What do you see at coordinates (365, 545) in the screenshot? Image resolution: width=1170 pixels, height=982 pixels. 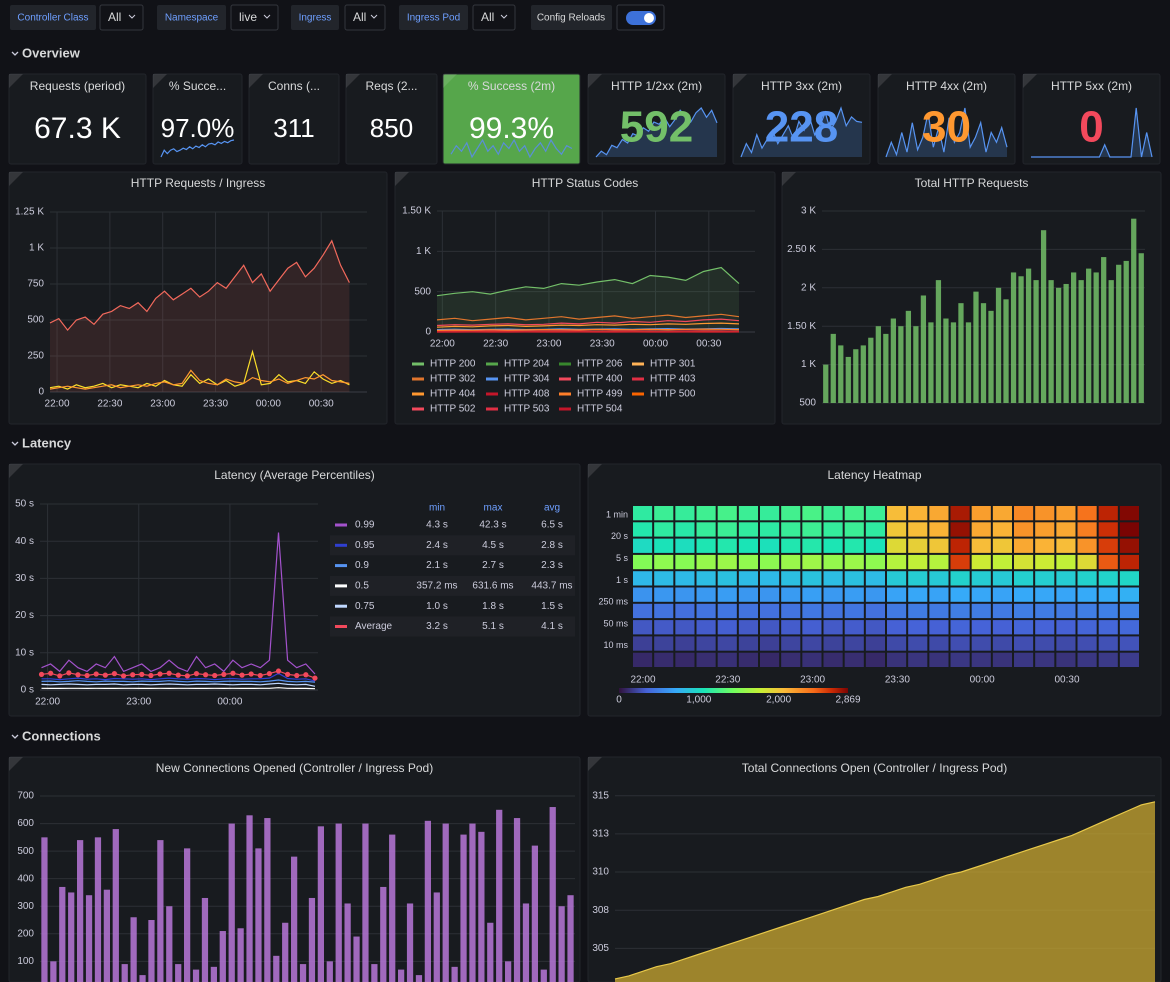 I see `legend-label: 0.95` at bounding box center [365, 545].